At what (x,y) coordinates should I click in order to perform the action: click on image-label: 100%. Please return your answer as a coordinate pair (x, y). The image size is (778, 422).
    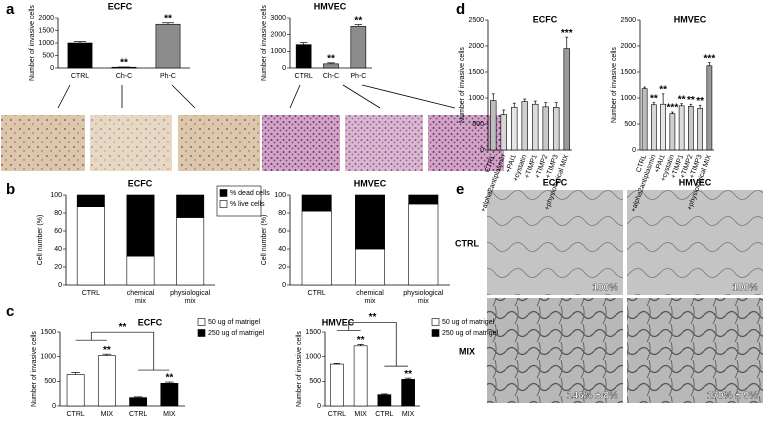
    Looking at the image, I should click on (745, 288).